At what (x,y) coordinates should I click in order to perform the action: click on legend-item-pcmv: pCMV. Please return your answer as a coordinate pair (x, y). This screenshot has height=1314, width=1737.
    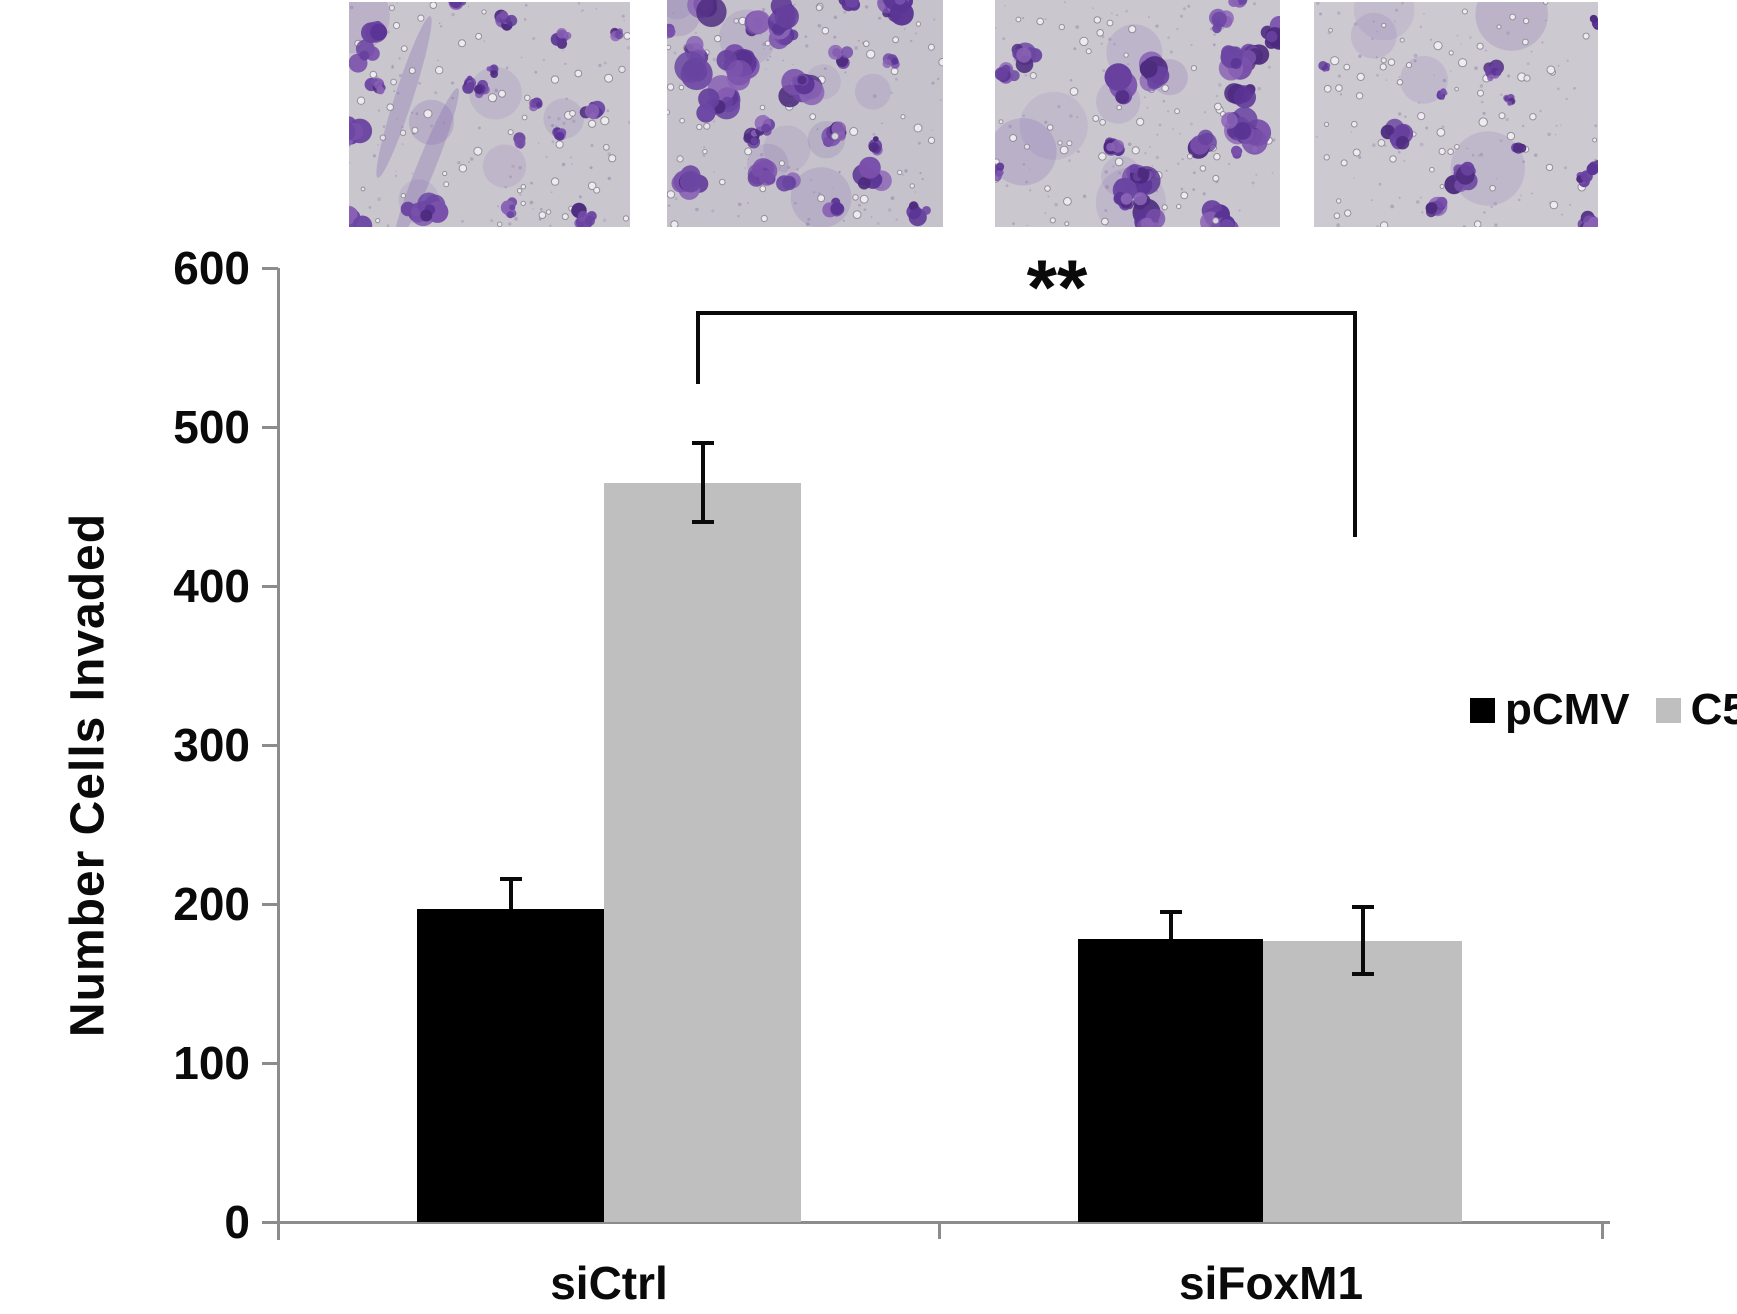
    Looking at the image, I should click on (1550, 710).